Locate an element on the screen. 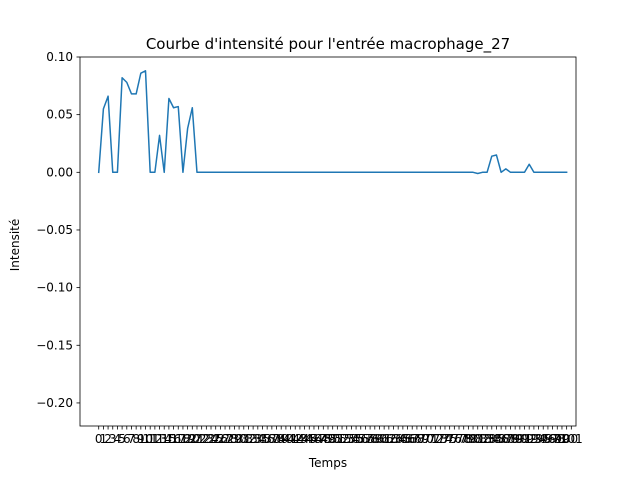  x-tick-label: 32 is located at coordinates (248, 439).